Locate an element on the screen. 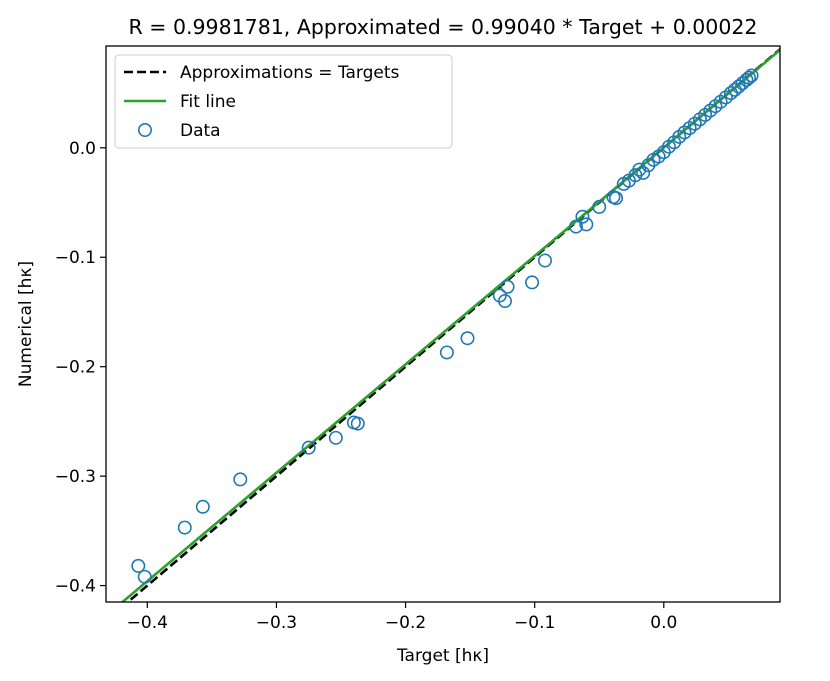 The image size is (830, 681). x-tick-label: 0.0 is located at coordinates (663, 623).